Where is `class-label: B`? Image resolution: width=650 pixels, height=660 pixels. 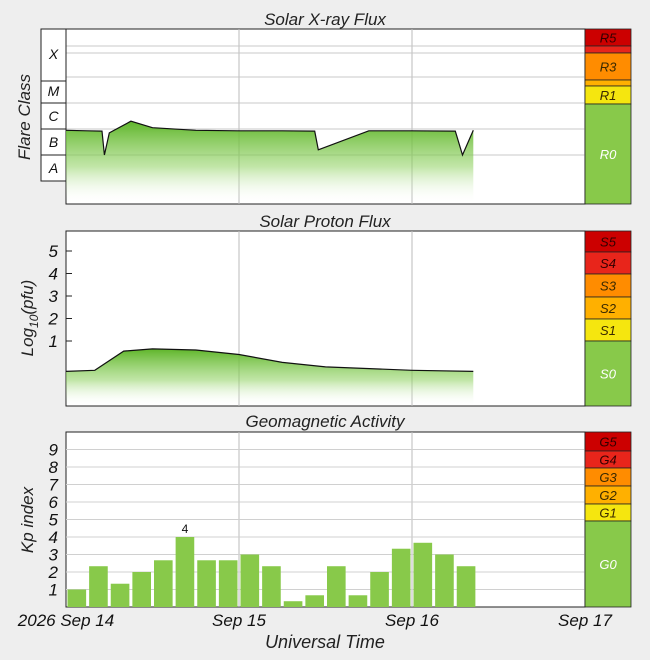 class-label: B is located at coordinates (53, 142).